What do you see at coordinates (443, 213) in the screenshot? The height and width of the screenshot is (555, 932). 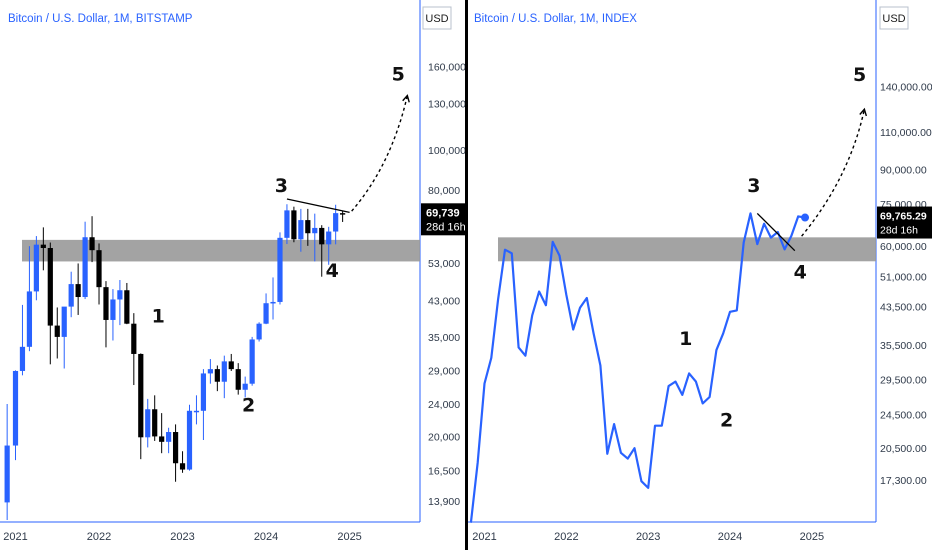 I see `left-last-price: 69,739` at bounding box center [443, 213].